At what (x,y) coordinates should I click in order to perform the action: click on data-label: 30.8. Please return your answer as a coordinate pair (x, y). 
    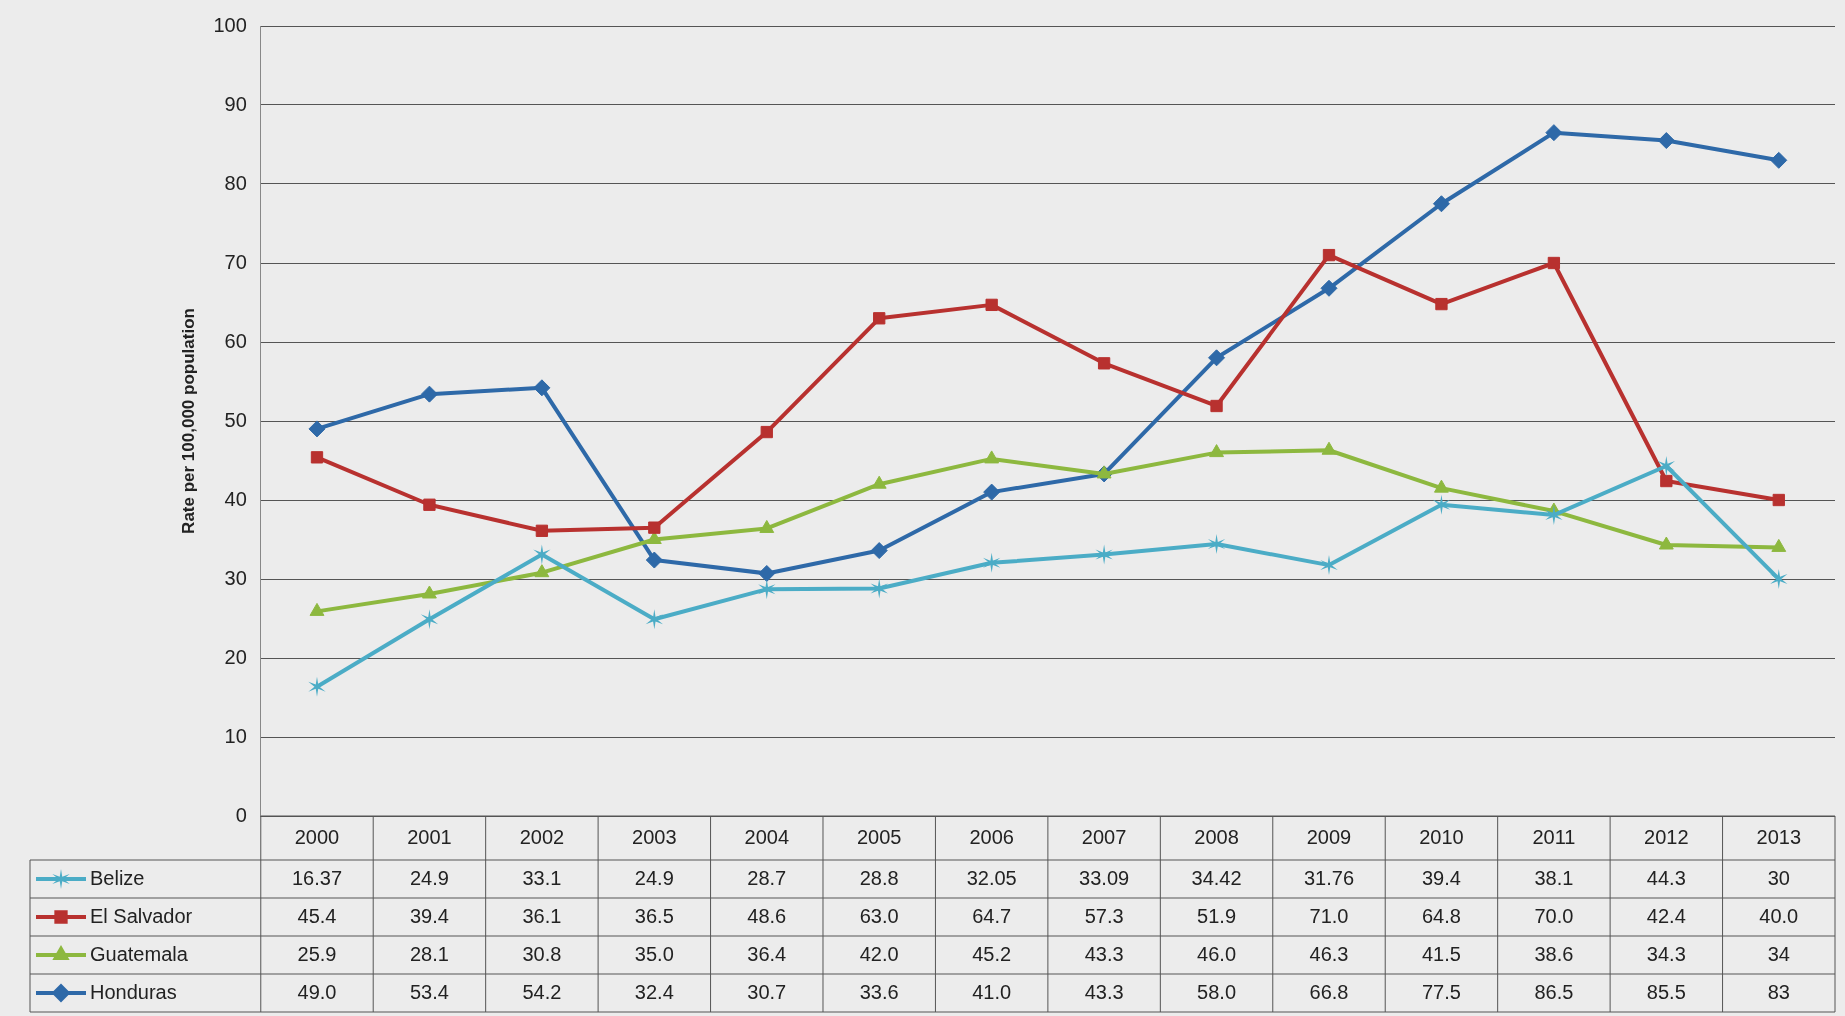
    Looking at the image, I should click on (542, 953).